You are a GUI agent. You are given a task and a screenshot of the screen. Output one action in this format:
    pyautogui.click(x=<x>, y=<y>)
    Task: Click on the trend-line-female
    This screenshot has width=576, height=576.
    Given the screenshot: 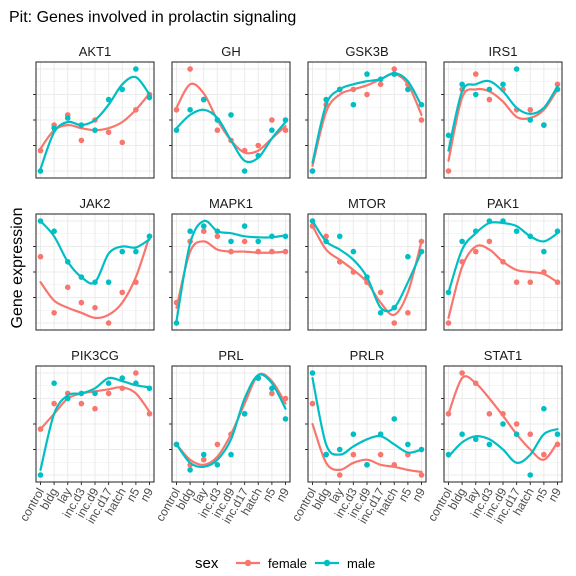 What is the action you would take?
    pyautogui.click(x=367, y=119)
    